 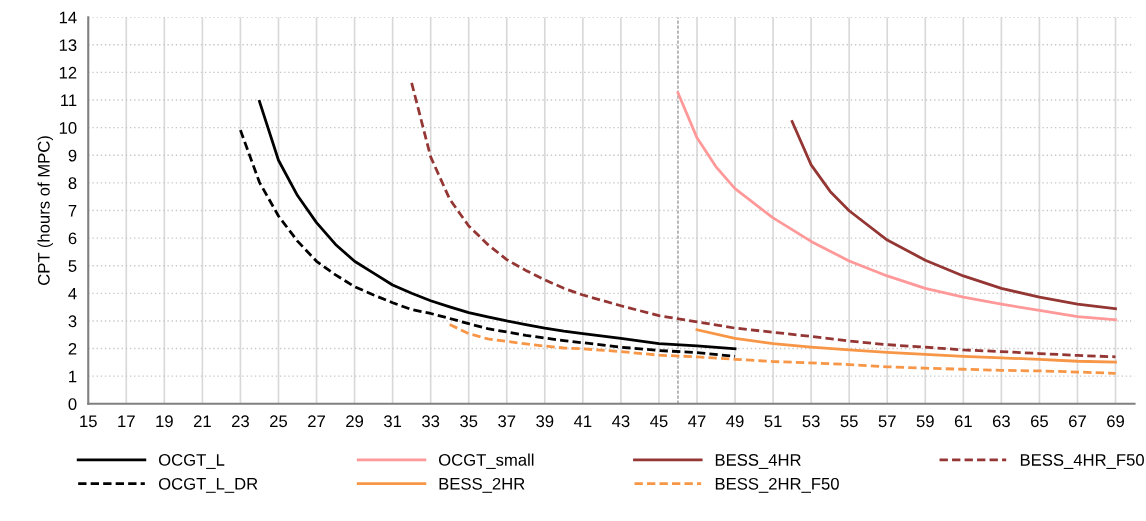 What do you see at coordinates (925, 421) in the screenshot?
I see `x-tick-label: 59` at bounding box center [925, 421].